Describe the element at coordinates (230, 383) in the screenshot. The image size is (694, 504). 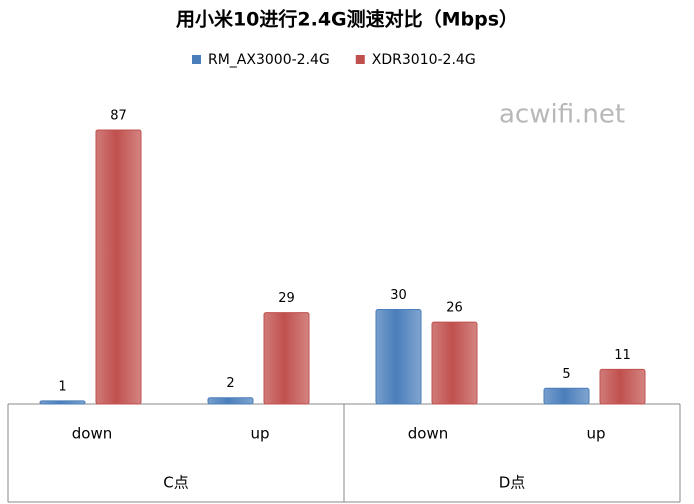
I see `data-label: 2` at that location.